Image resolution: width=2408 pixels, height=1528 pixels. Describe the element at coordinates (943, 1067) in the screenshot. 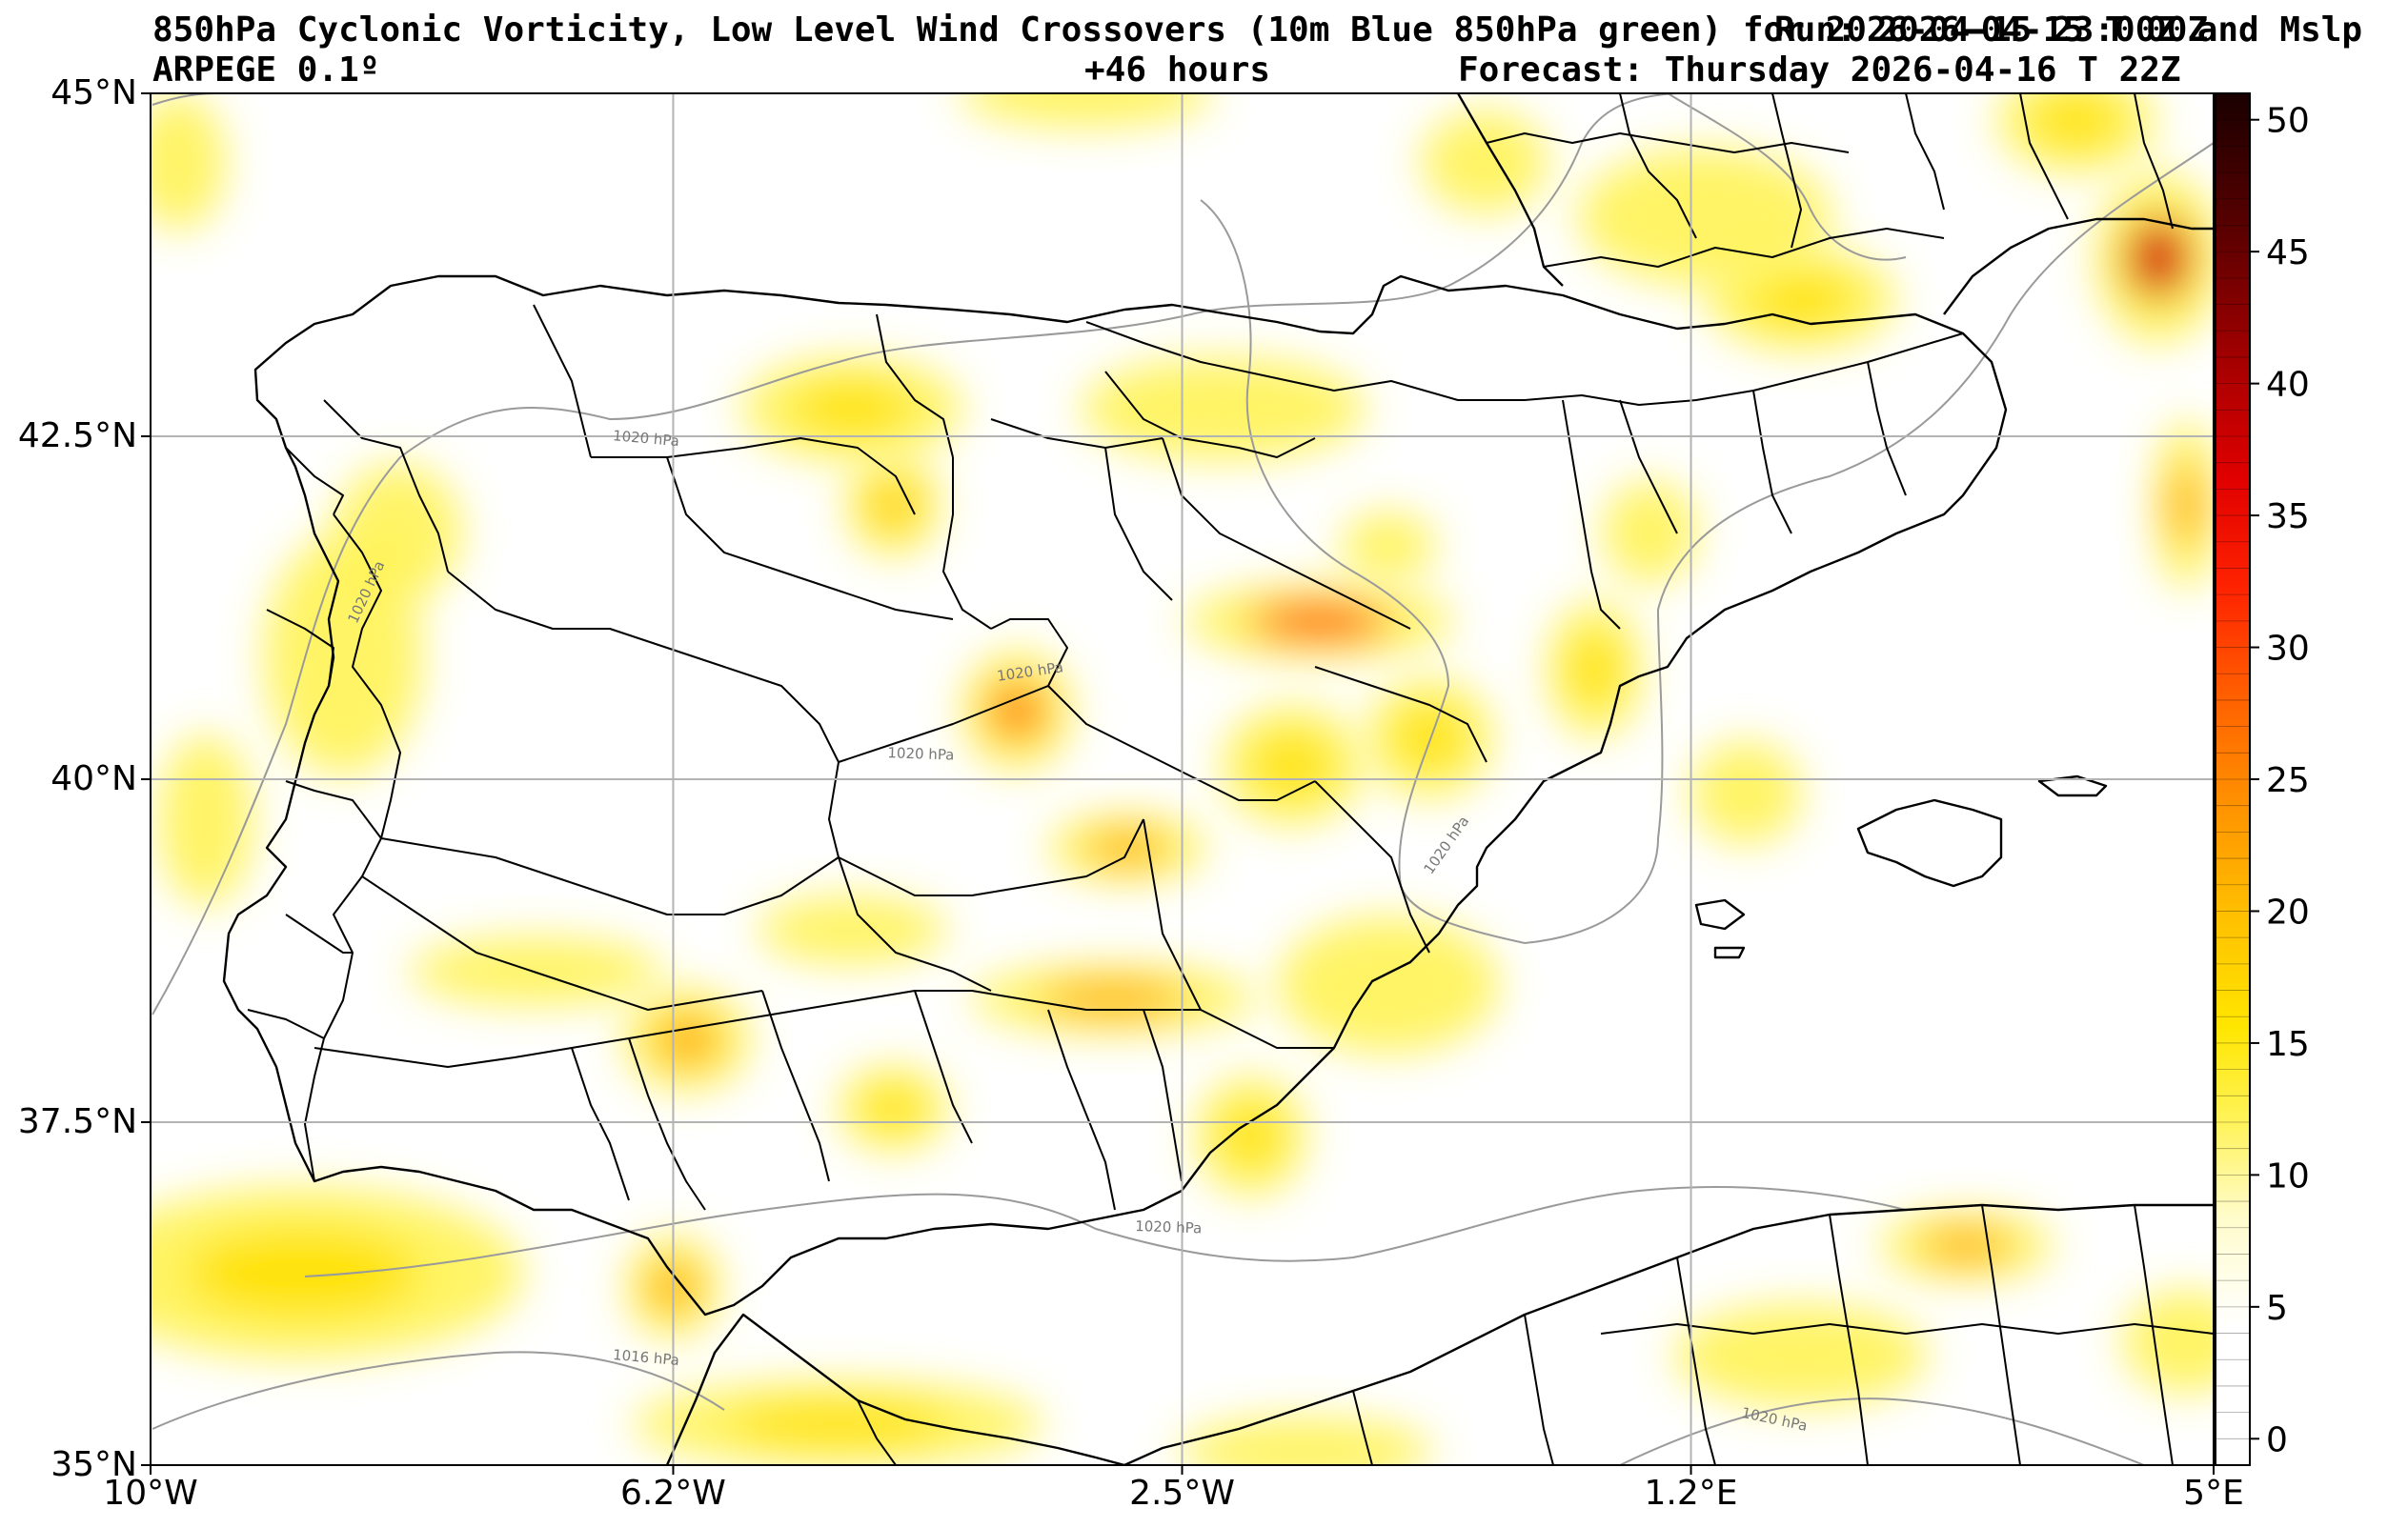

I see `border-jaen` at that location.